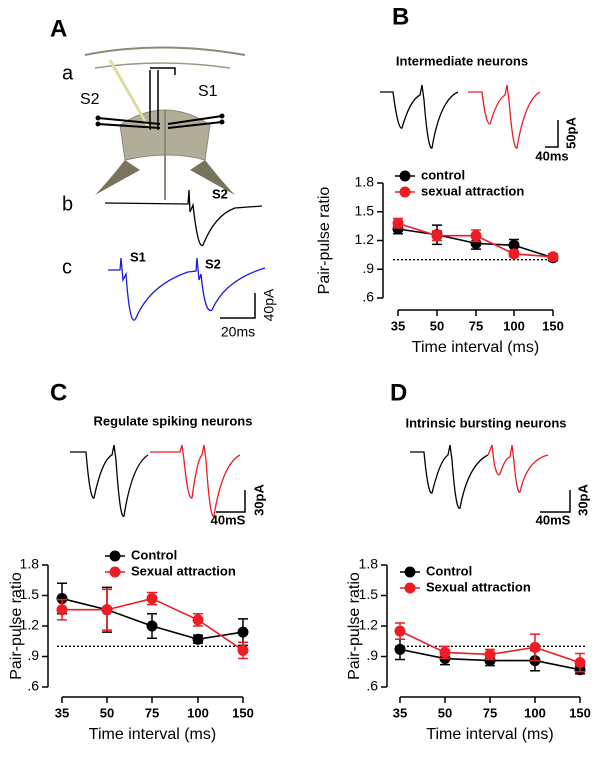 The image size is (600, 760). What do you see at coordinates (238, 332) in the screenshot?
I see `scale-label: 20ms` at bounding box center [238, 332].